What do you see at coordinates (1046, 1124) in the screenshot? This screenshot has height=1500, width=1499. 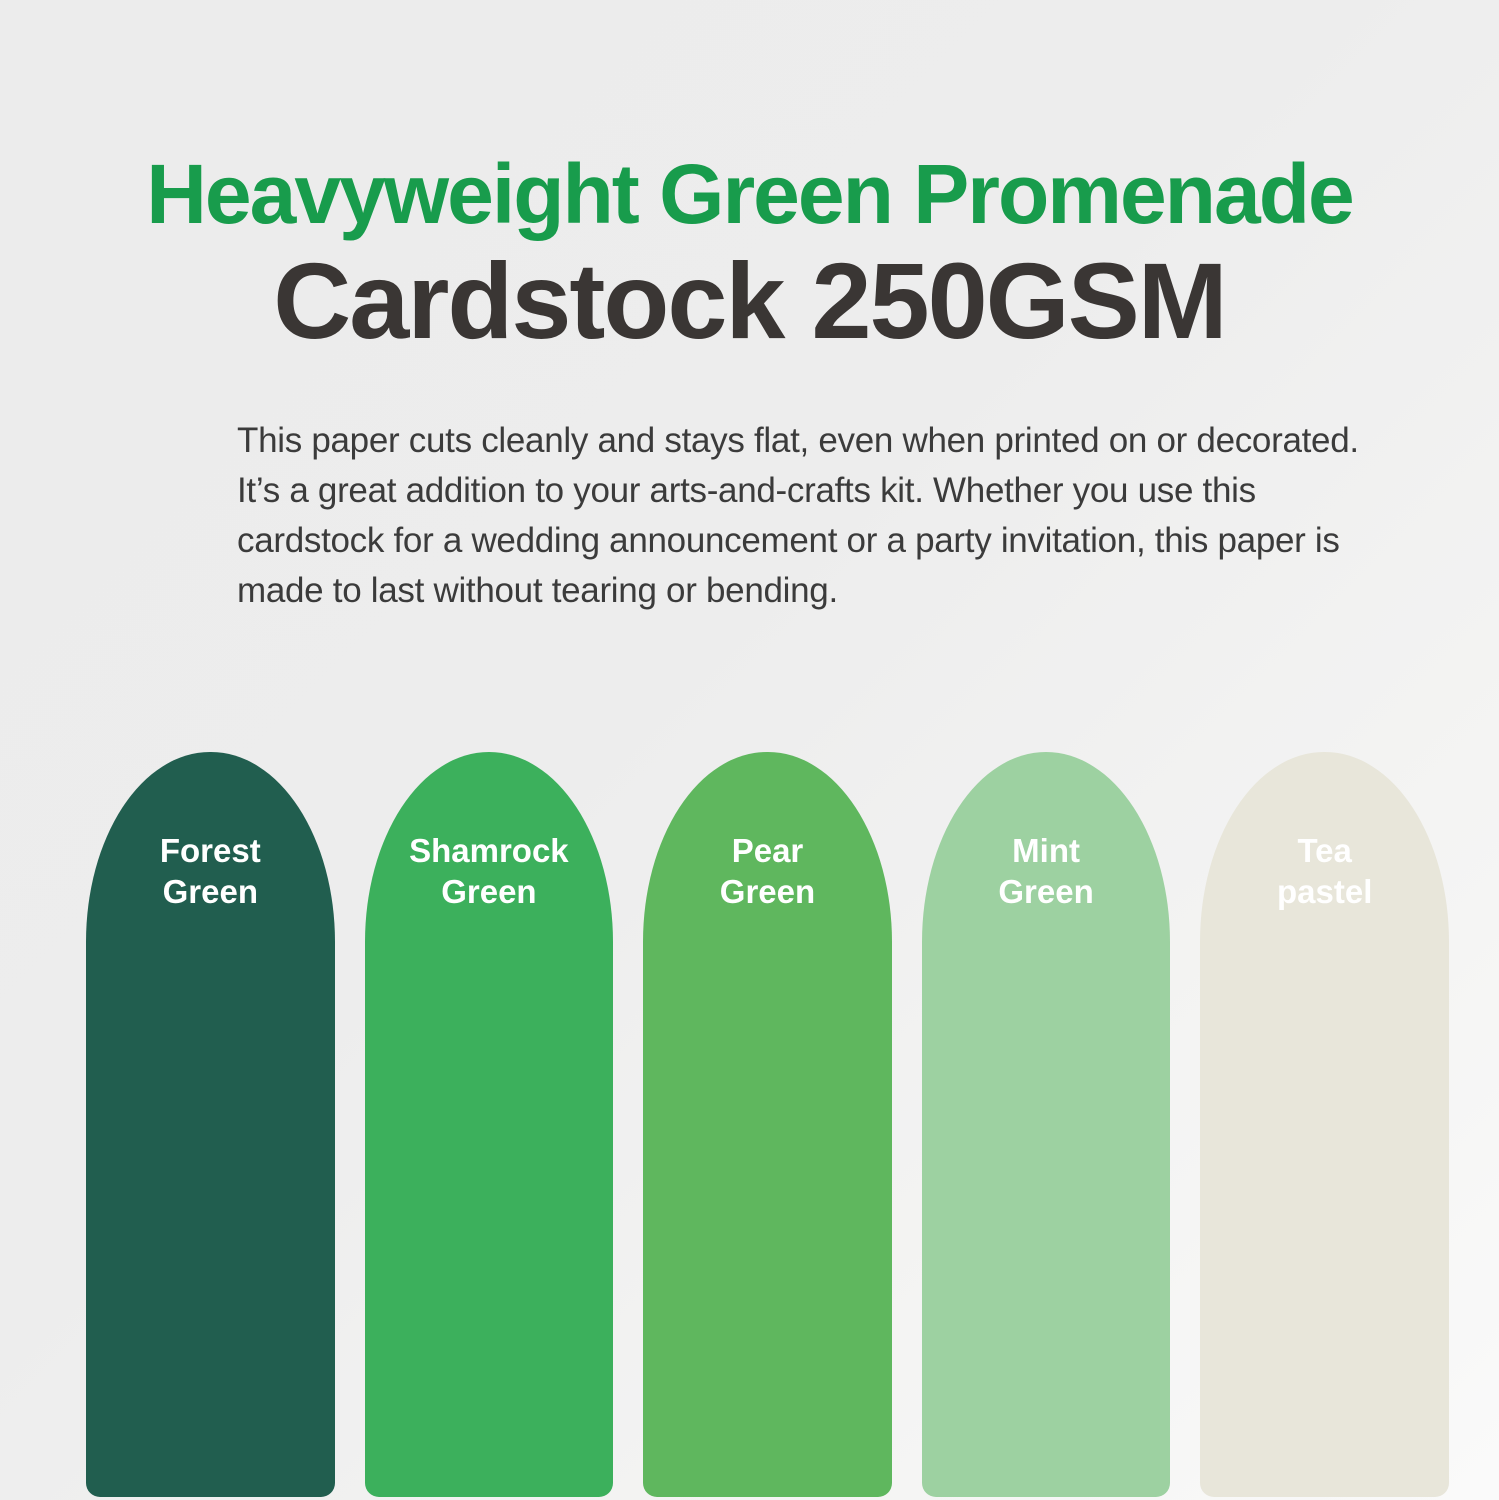 I see `swatch-mint-green: Mint Green` at bounding box center [1046, 1124].